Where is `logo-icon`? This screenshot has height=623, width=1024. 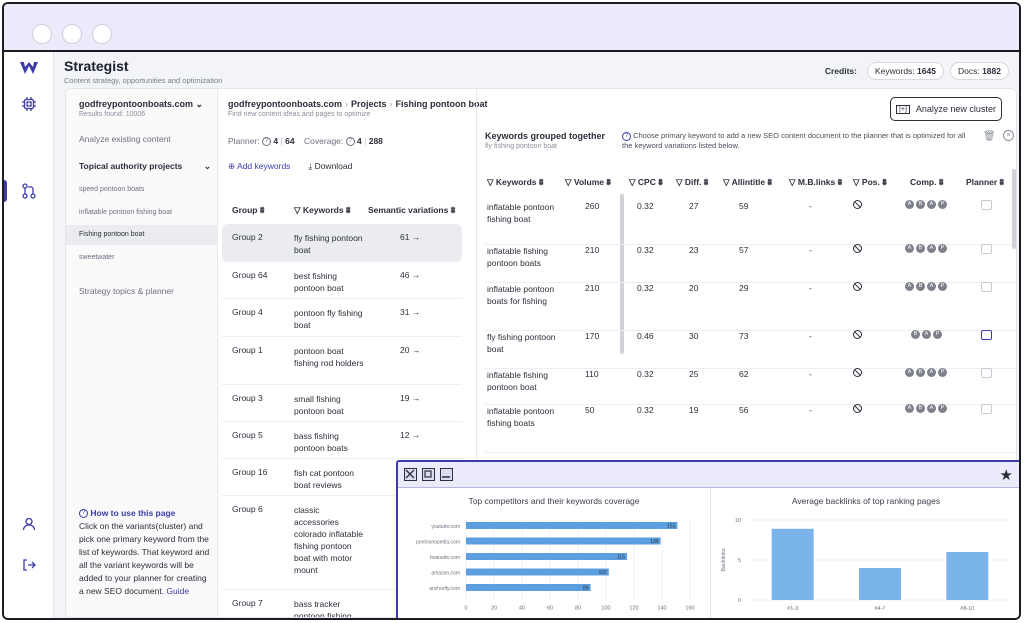
logo-icon is located at coordinates (29, 68).